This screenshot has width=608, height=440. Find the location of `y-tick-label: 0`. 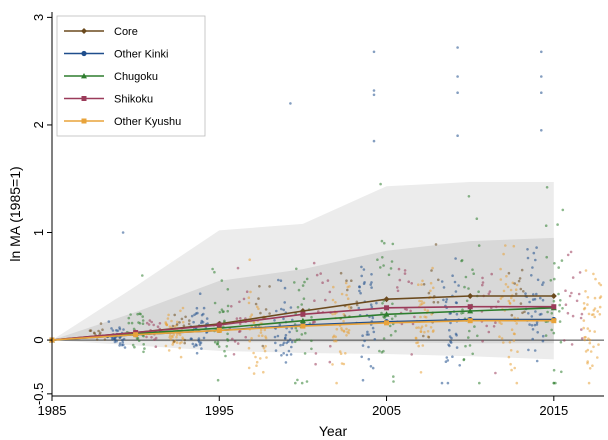

y-tick-label: 0 is located at coordinates (38, 339).